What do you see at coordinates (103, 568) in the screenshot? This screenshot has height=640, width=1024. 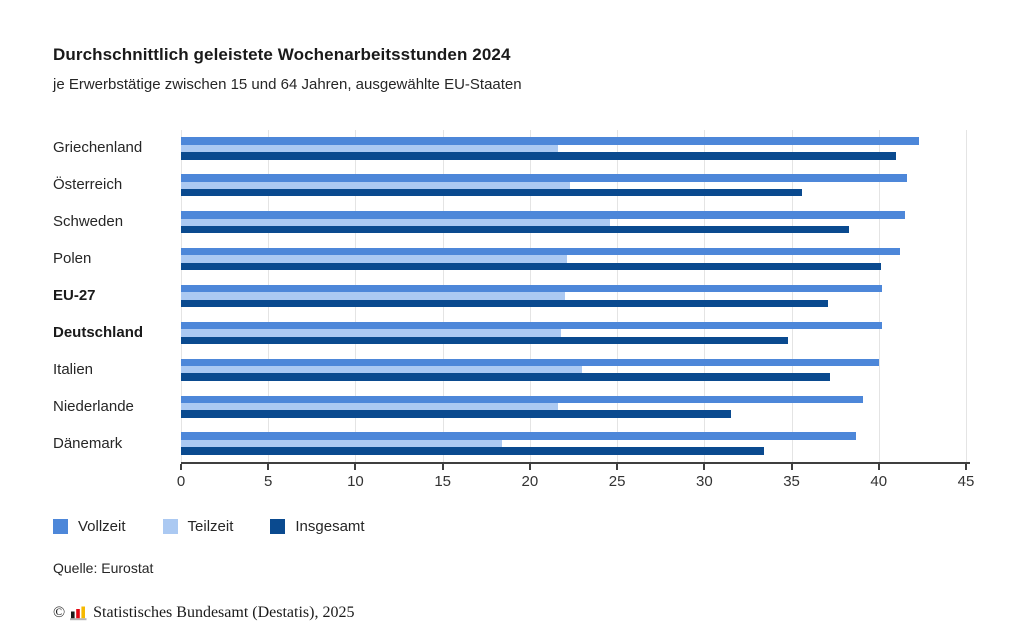 I see `source-note: Quelle: Eurostat` at bounding box center [103, 568].